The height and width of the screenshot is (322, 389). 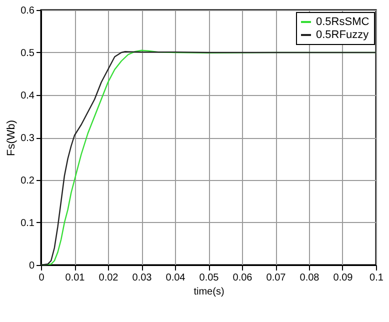 I want to click on legend-label: 0.5RFuzzy, so click(x=343, y=35).